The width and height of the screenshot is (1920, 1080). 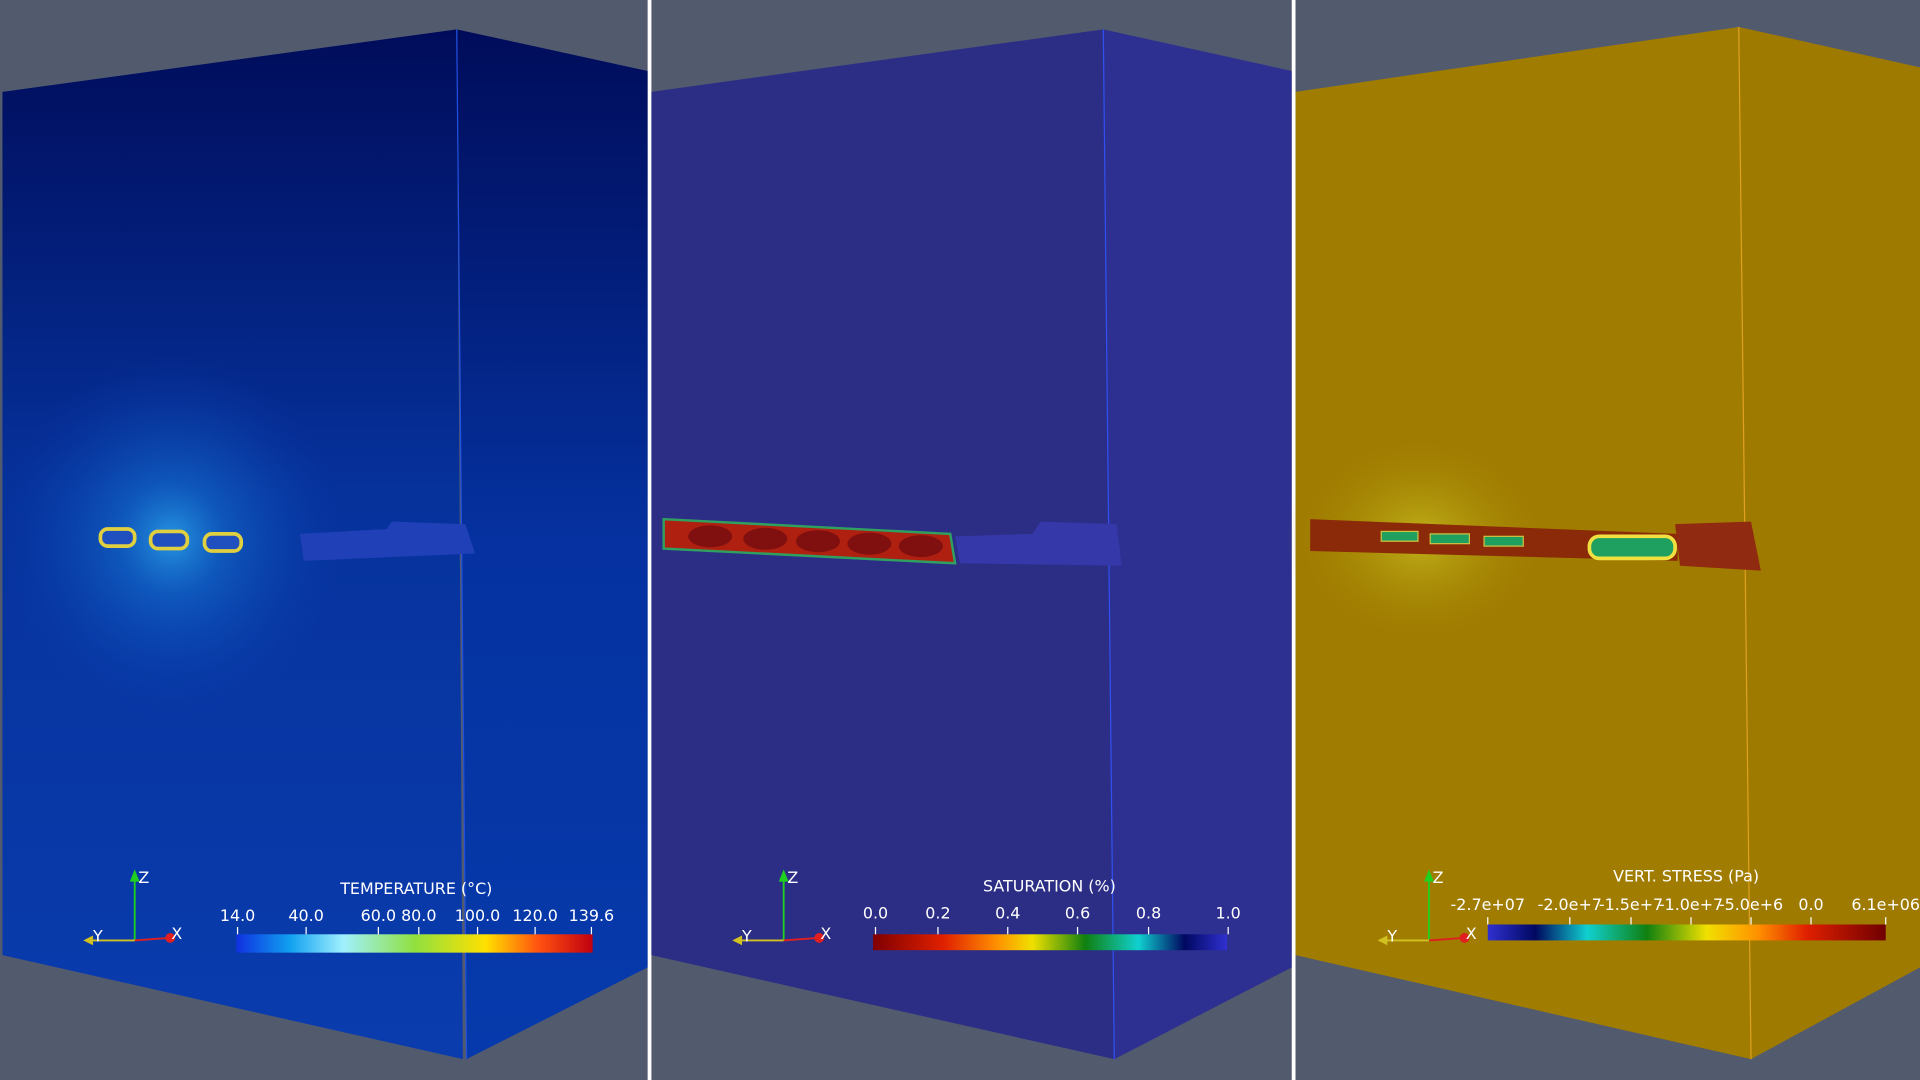 What do you see at coordinates (1751, 904) in the screenshot?
I see `colorbar-tick-label: -5.0e+6` at bounding box center [1751, 904].